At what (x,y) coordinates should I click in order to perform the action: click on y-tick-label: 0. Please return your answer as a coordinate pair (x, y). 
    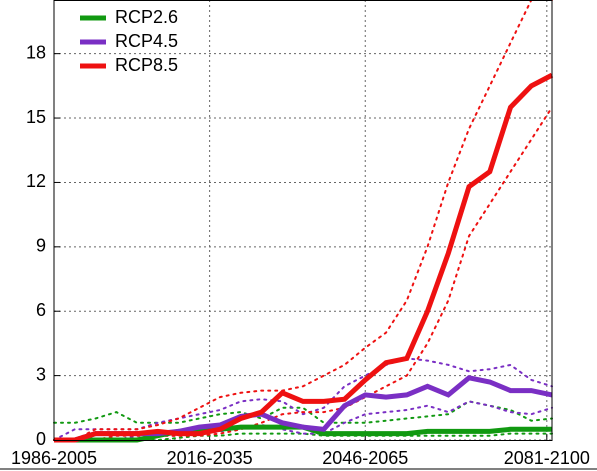
    Looking at the image, I should click on (41, 439).